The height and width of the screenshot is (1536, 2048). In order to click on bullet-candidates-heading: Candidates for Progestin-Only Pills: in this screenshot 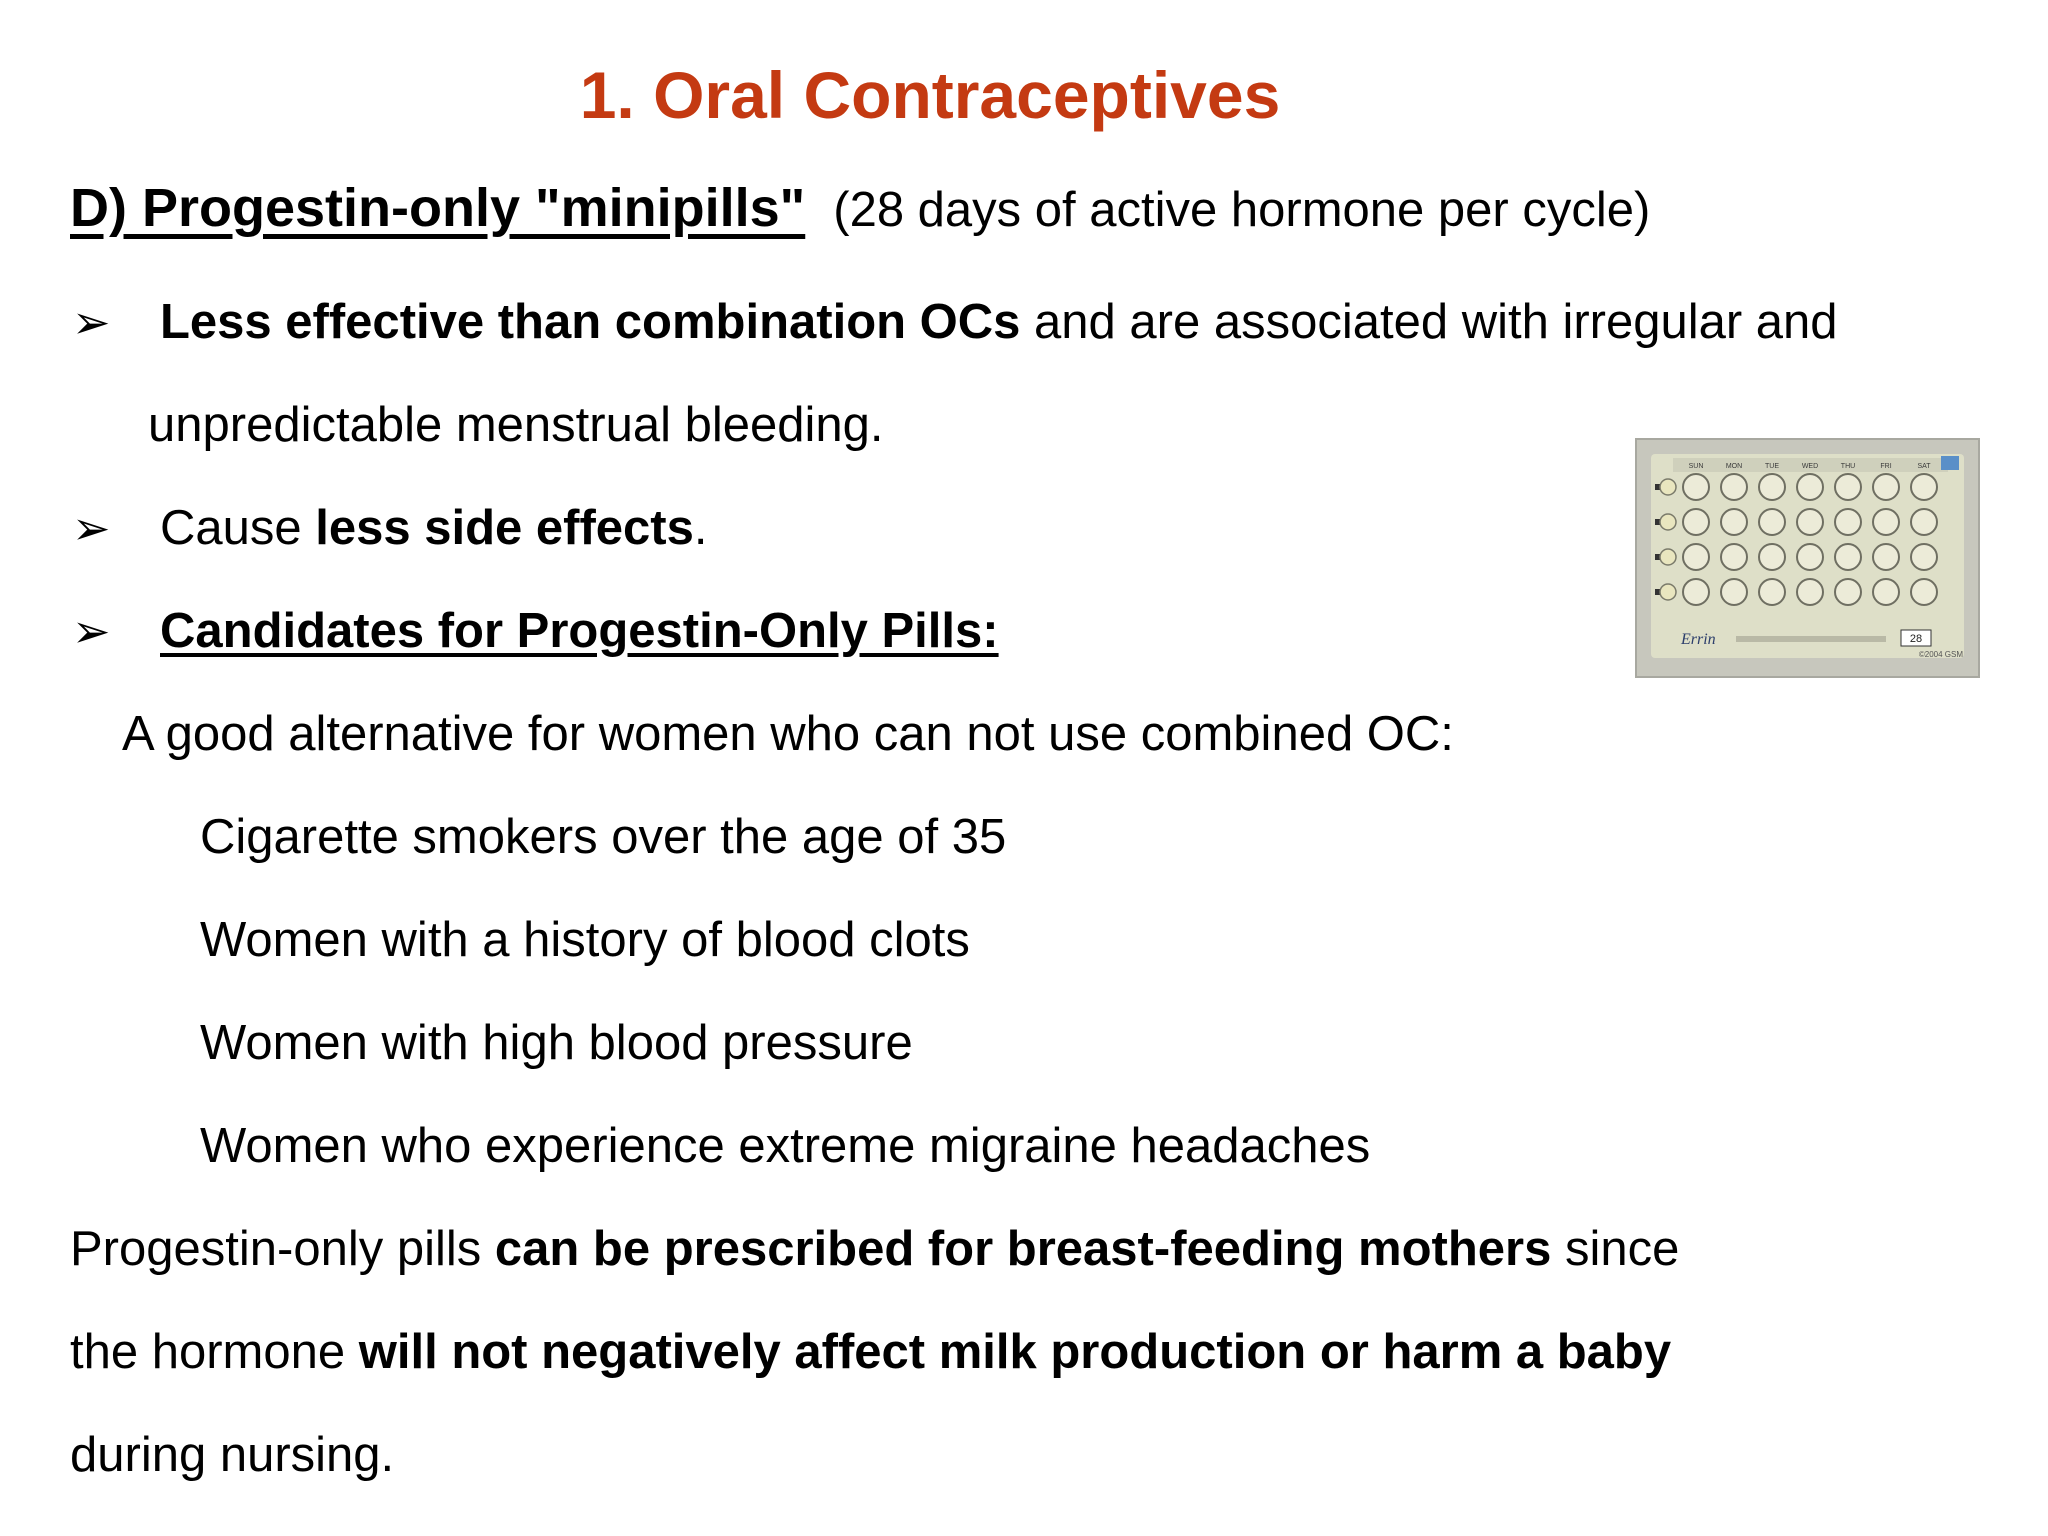, I will do `click(579, 631)`.